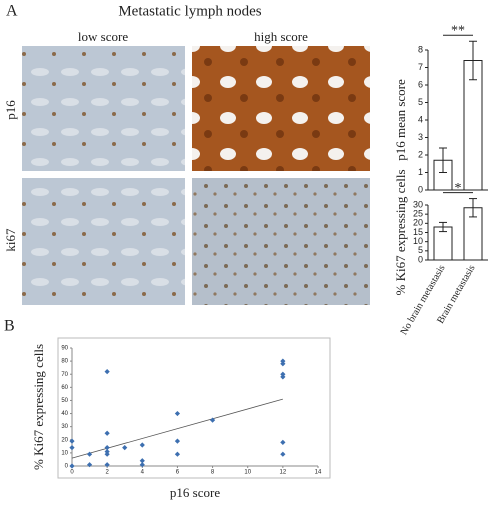  Describe the element at coordinates (420, 172) in the screenshot. I see `y-tick-label: 1` at that location.